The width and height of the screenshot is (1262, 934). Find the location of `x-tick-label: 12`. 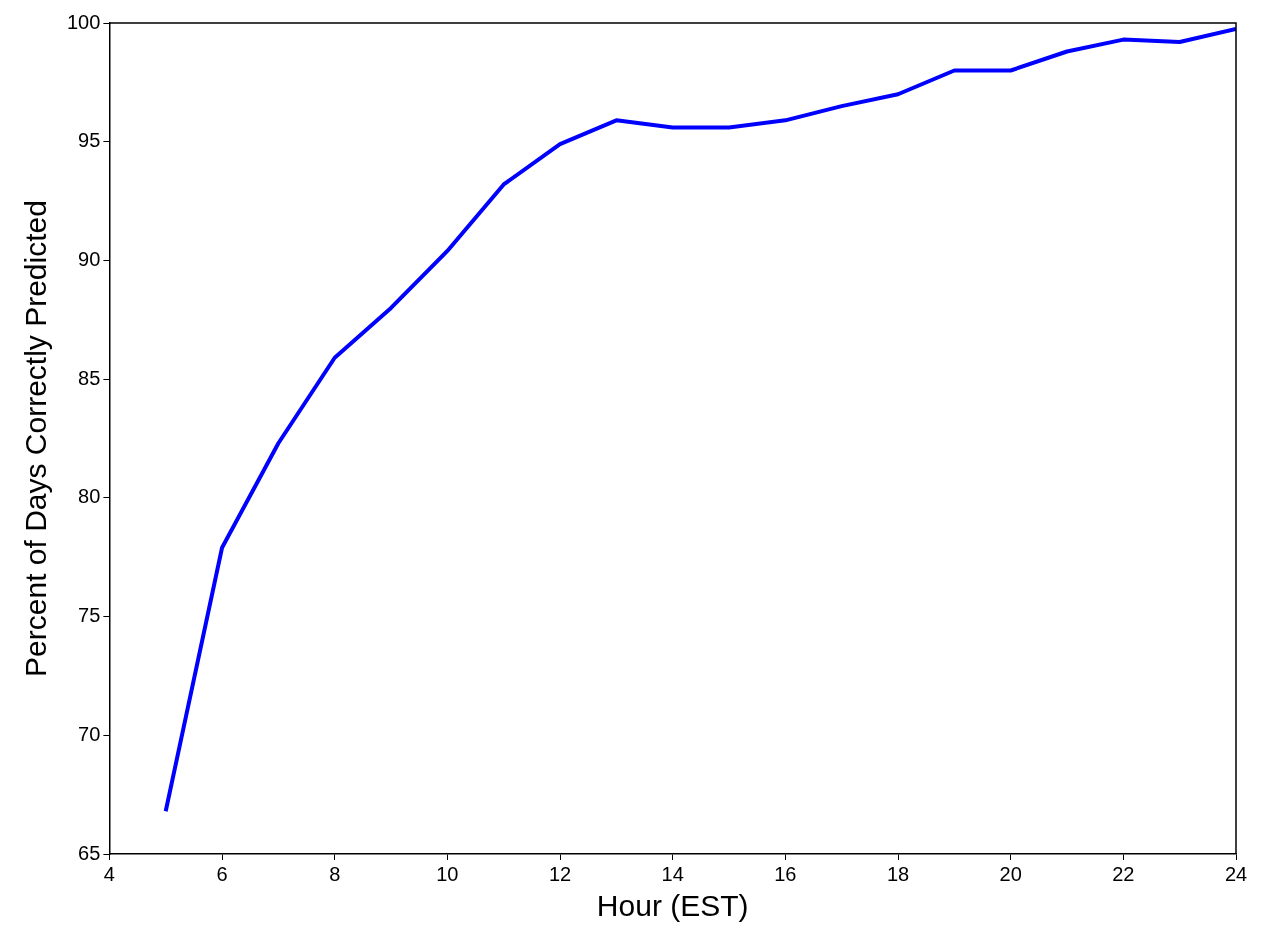

x-tick-label: 12 is located at coordinates (560, 873).